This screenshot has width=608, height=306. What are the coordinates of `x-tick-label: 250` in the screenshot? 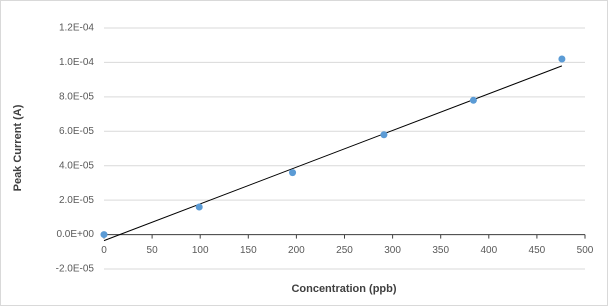 It's located at (344, 250).